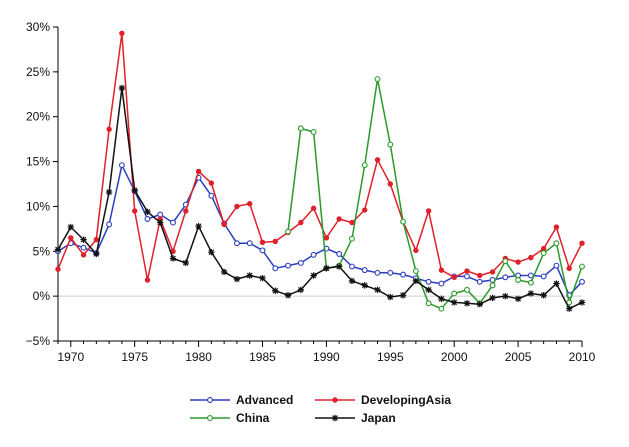 This screenshot has height=447, width=629. What do you see at coordinates (42, 251) in the screenshot?
I see `y-tick-label: 5%` at bounding box center [42, 251].